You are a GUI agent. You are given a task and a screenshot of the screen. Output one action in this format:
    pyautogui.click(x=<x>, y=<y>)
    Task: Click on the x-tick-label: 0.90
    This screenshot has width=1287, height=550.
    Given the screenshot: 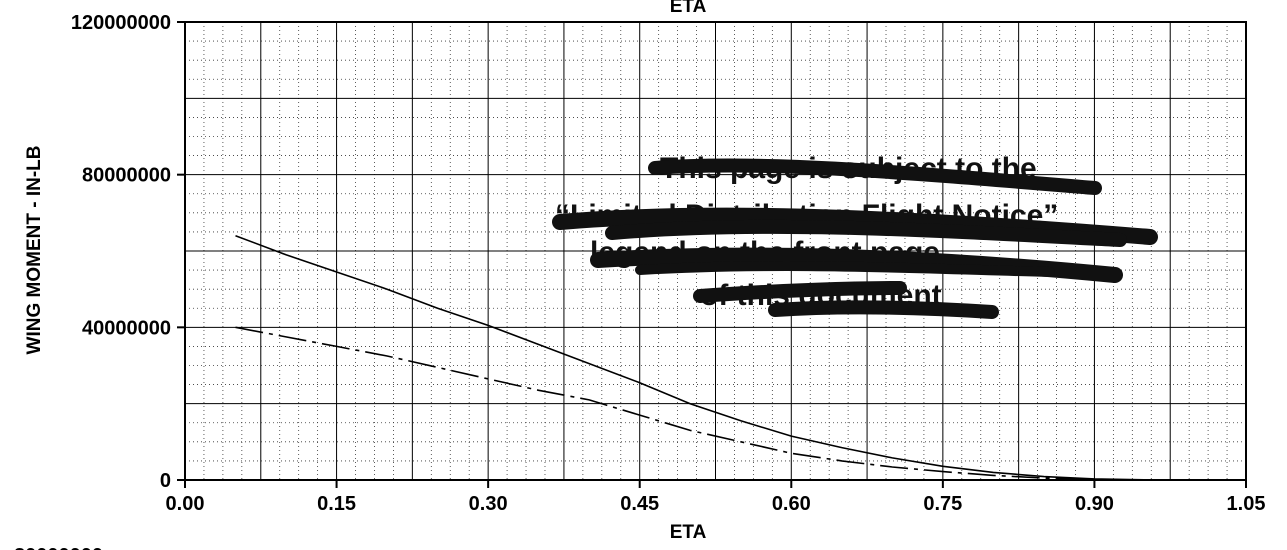 What is the action you would take?
    pyautogui.click(x=1094, y=504)
    